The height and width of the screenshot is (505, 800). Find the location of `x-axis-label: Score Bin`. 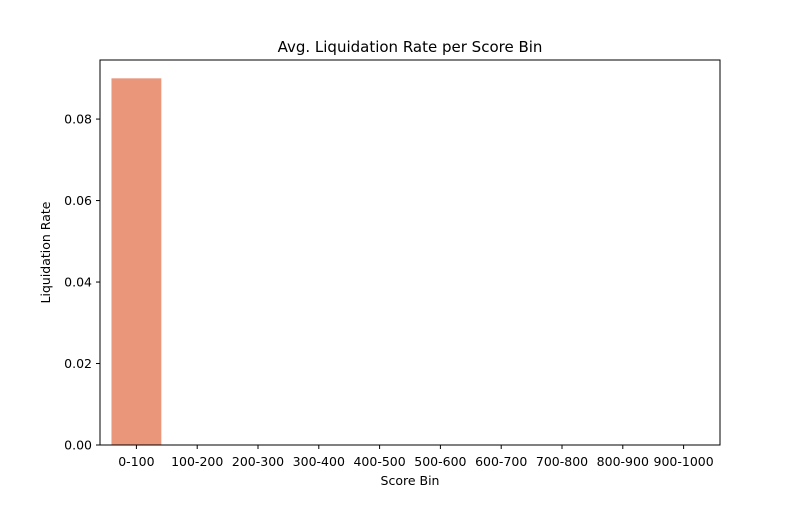

x-axis-label: Score Bin is located at coordinates (410, 480).